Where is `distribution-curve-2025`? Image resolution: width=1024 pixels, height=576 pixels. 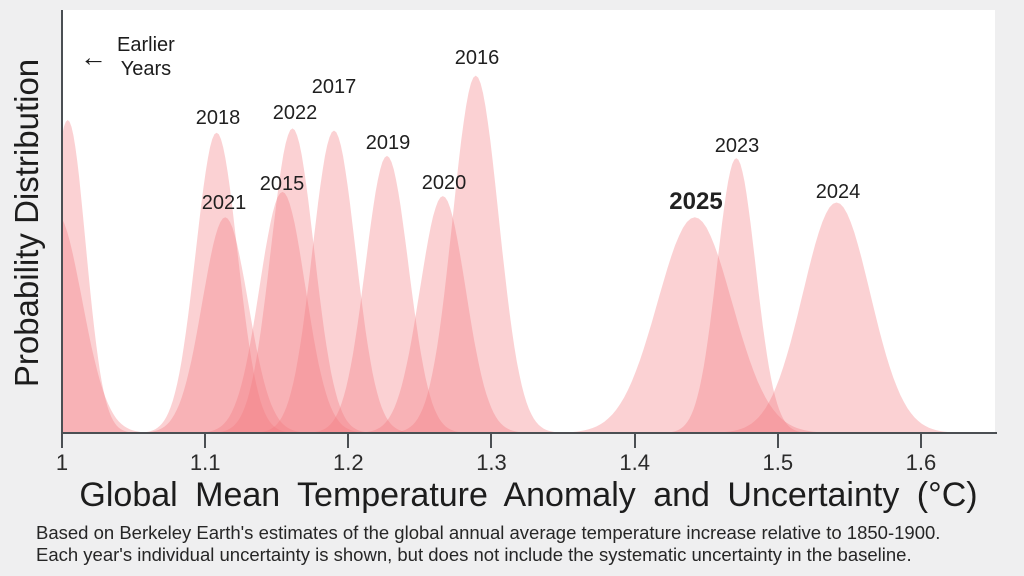
distribution-curve-2025 is located at coordinates (695, 325).